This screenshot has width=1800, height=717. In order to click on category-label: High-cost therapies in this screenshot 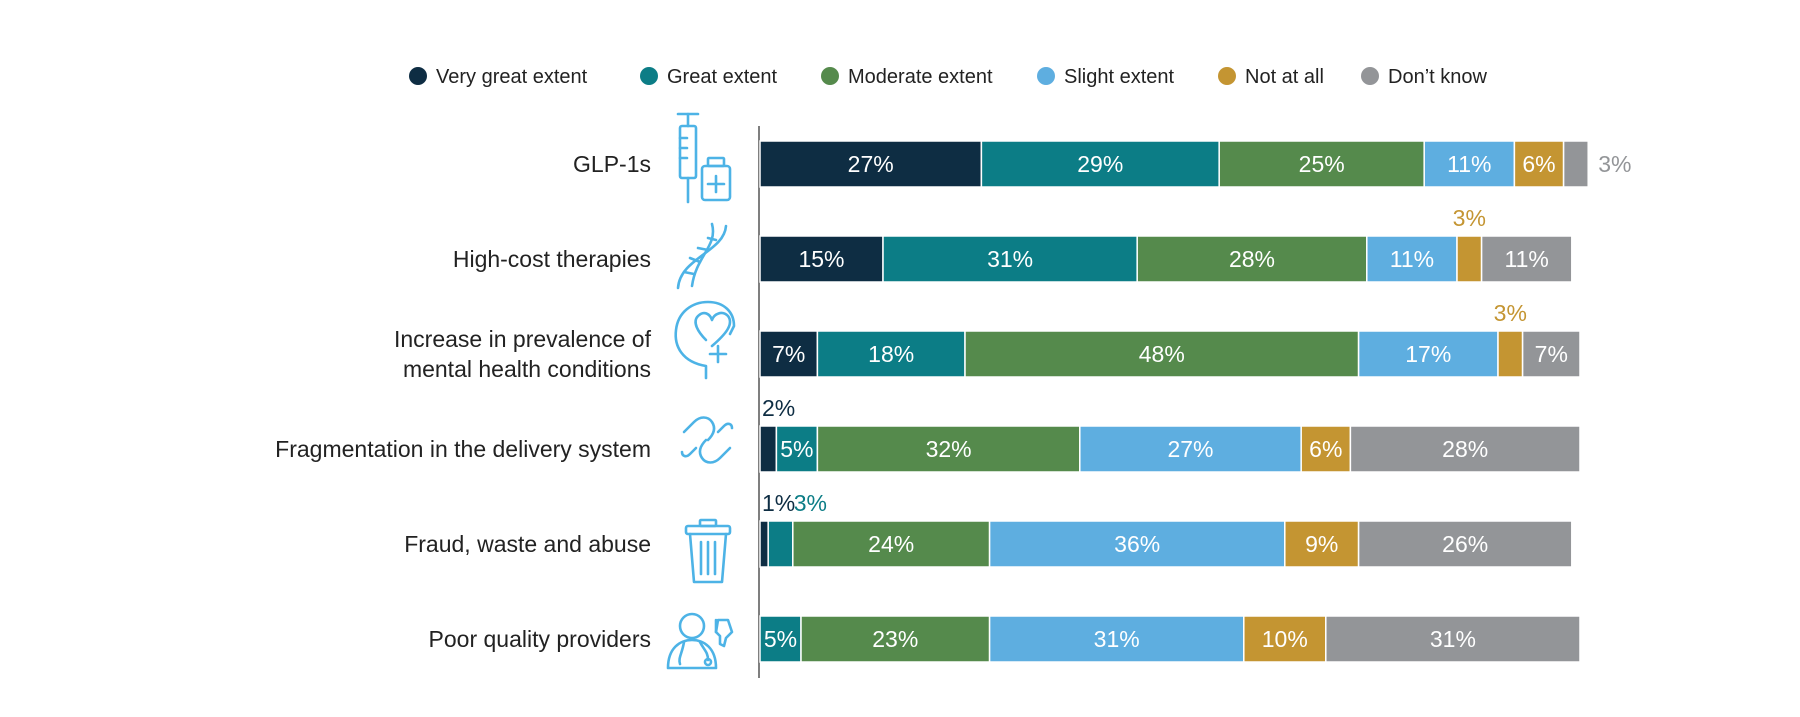, I will do `click(552, 259)`.